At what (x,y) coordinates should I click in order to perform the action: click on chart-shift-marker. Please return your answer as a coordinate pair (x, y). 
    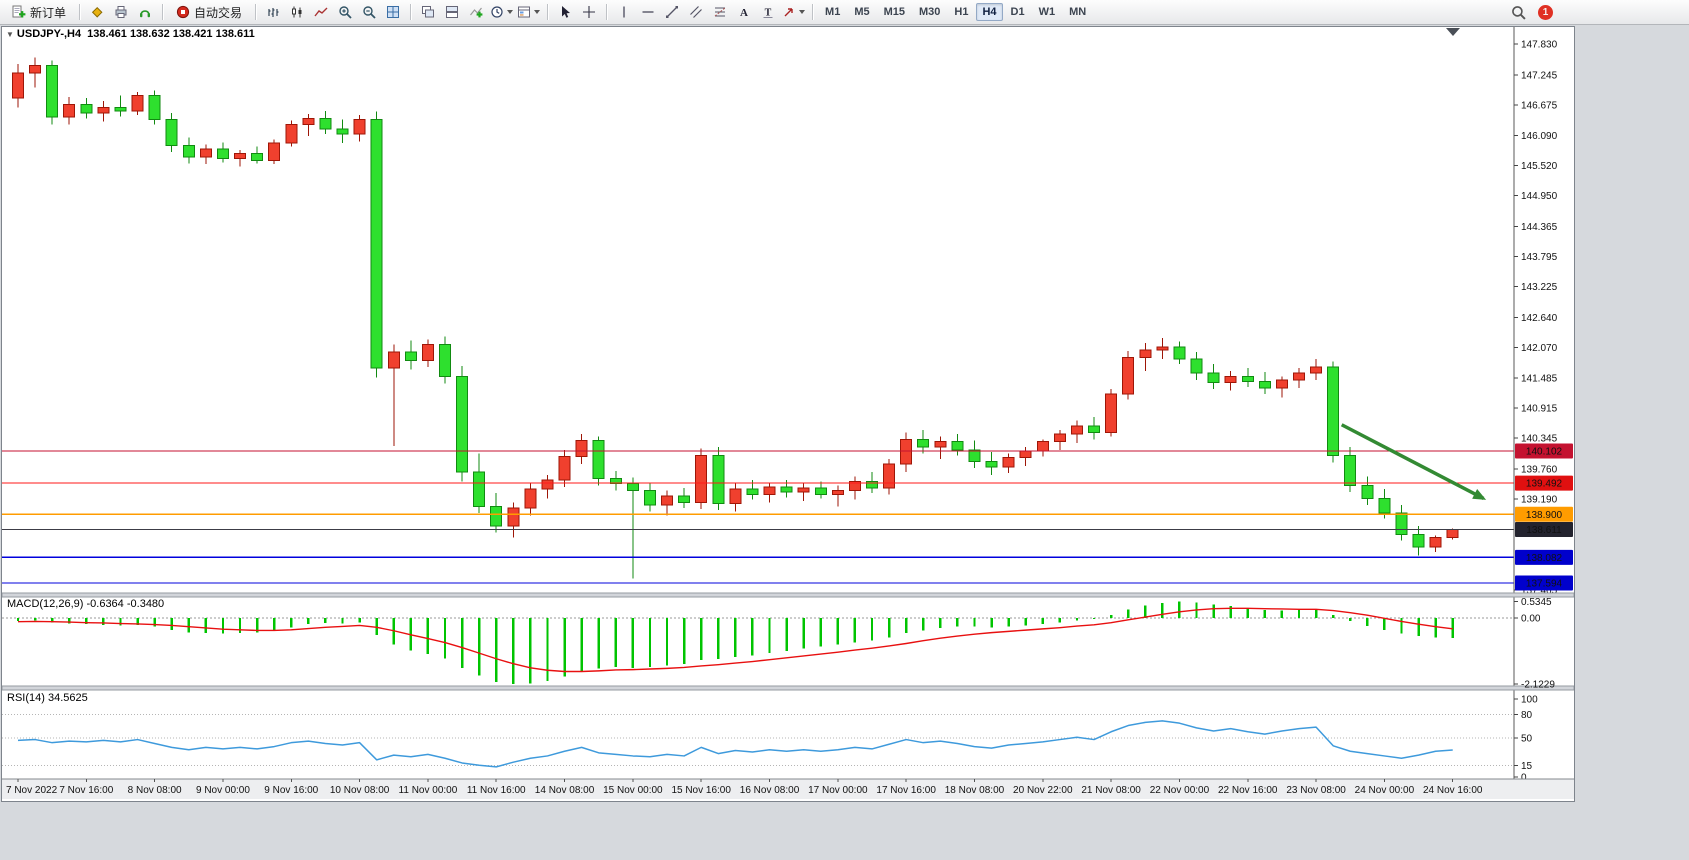
    Looking at the image, I should click on (1453, 32).